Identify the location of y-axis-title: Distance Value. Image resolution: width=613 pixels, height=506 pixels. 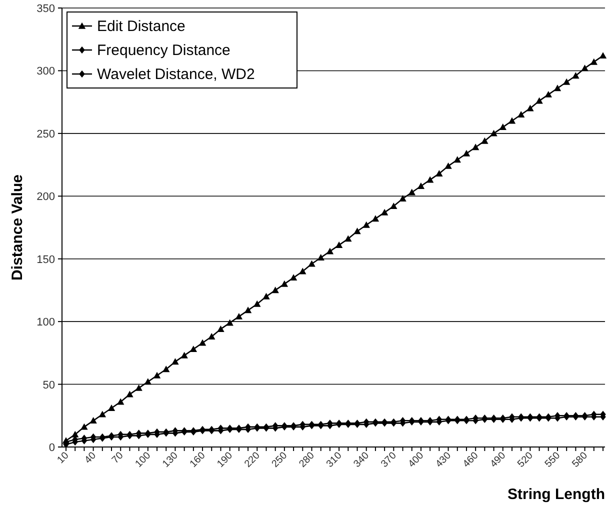
(17, 227).